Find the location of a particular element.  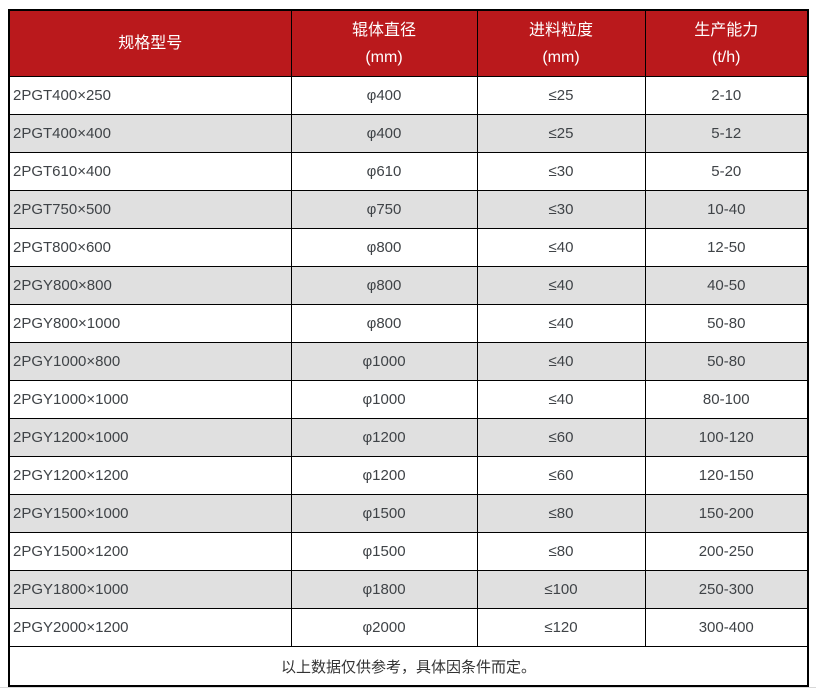

header-row: 规格型号 辊体直径 (mm) 进料粒度 (mm) 生产能力 (t/h) is located at coordinates (408, 43).